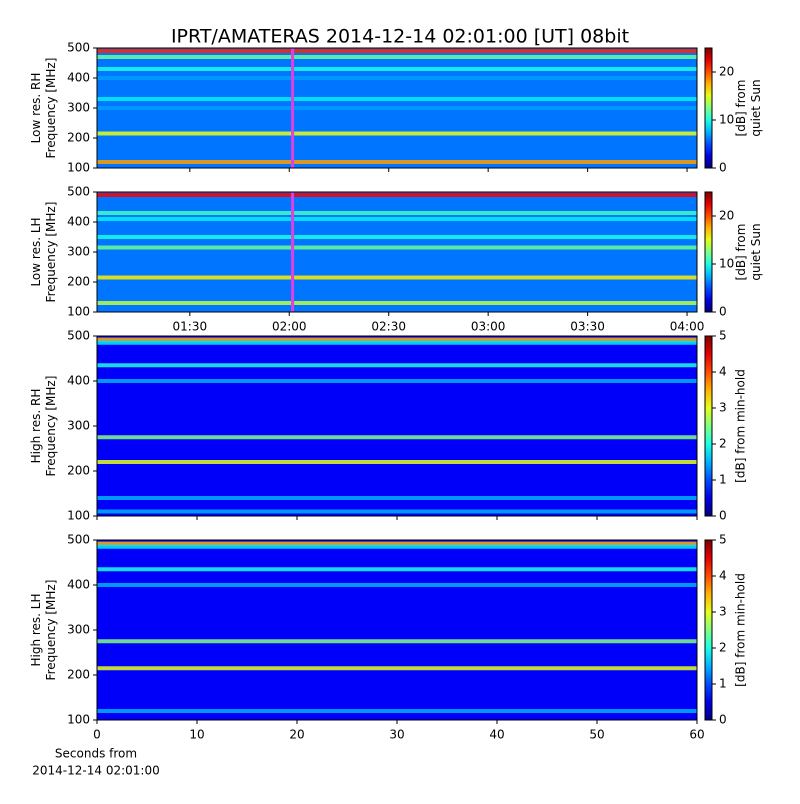 The image size is (800, 804). Describe the element at coordinates (496, 735) in the screenshot. I see `x-tick-label: 40` at that location.